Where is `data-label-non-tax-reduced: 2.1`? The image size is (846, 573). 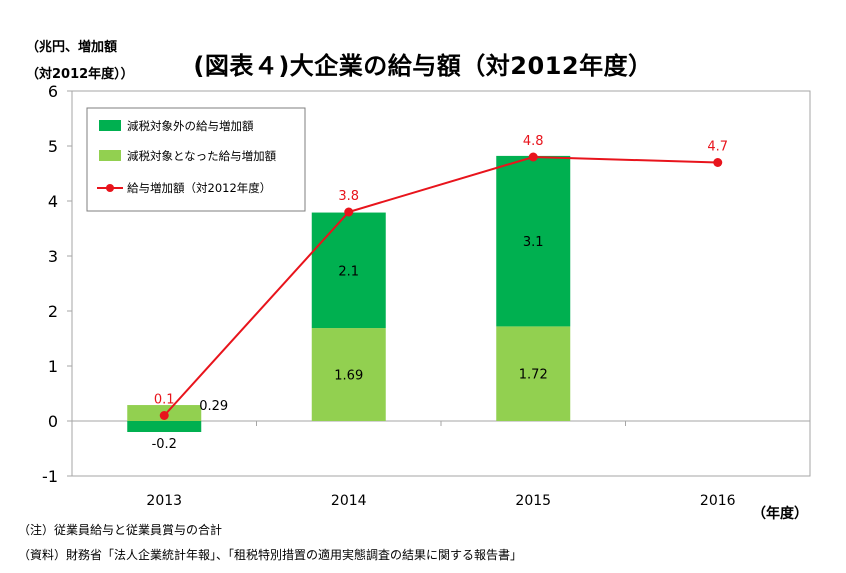 data-label-non-tax-reduced: 2.1 is located at coordinates (348, 271).